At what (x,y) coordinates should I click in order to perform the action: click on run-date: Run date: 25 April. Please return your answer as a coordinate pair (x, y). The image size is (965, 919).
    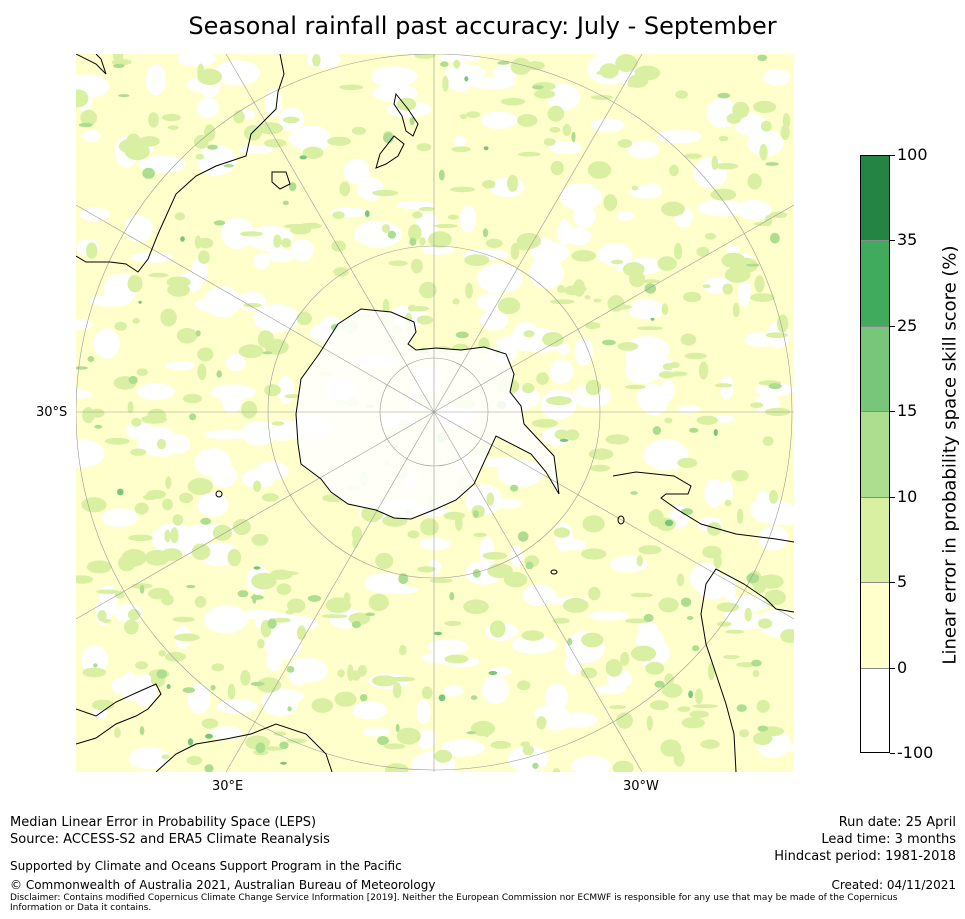
    Looking at the image, I should click on (897, 822).